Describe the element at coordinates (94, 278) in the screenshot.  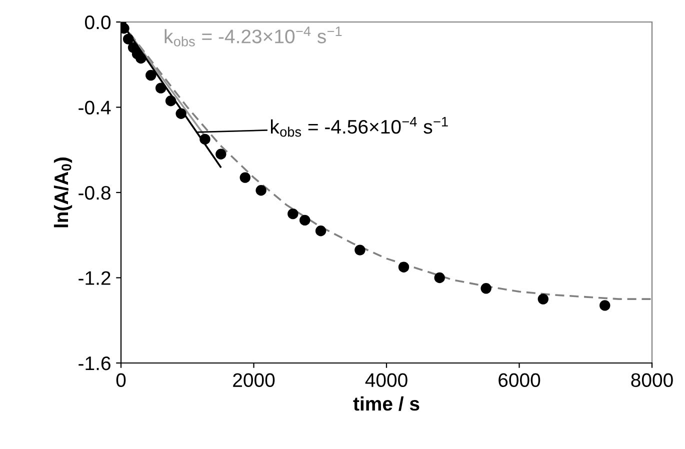
I see `y-tick-label: -1.2` at that location.